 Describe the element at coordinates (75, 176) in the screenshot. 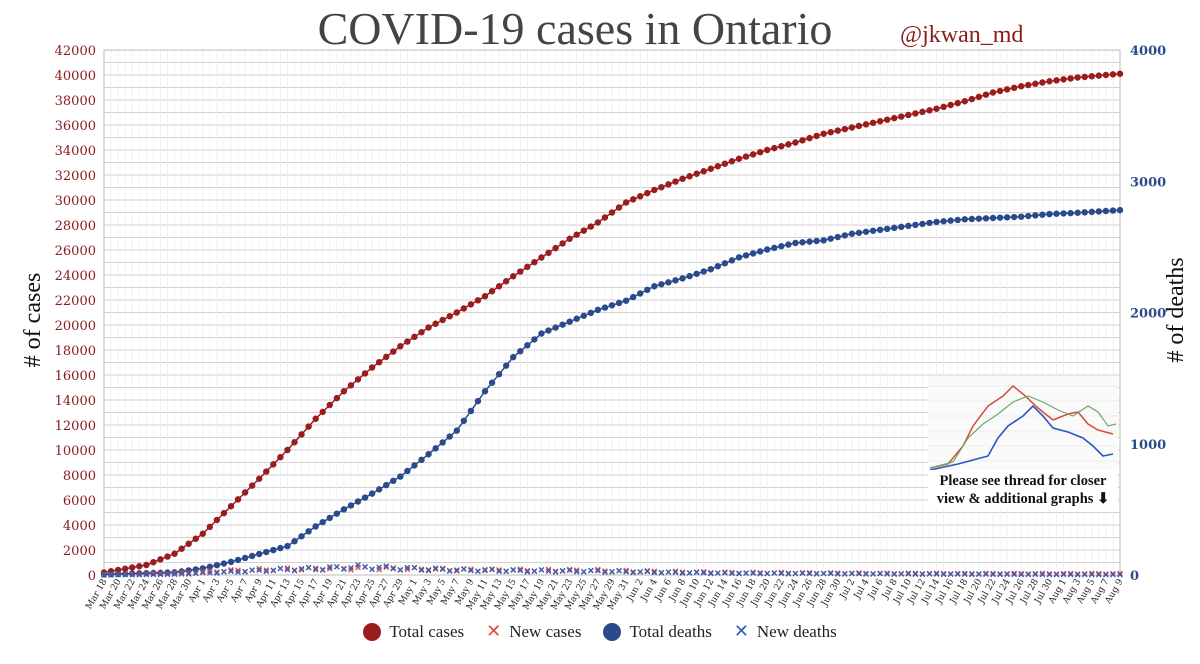

I see `y-left-tick-label: 32000` at that location.